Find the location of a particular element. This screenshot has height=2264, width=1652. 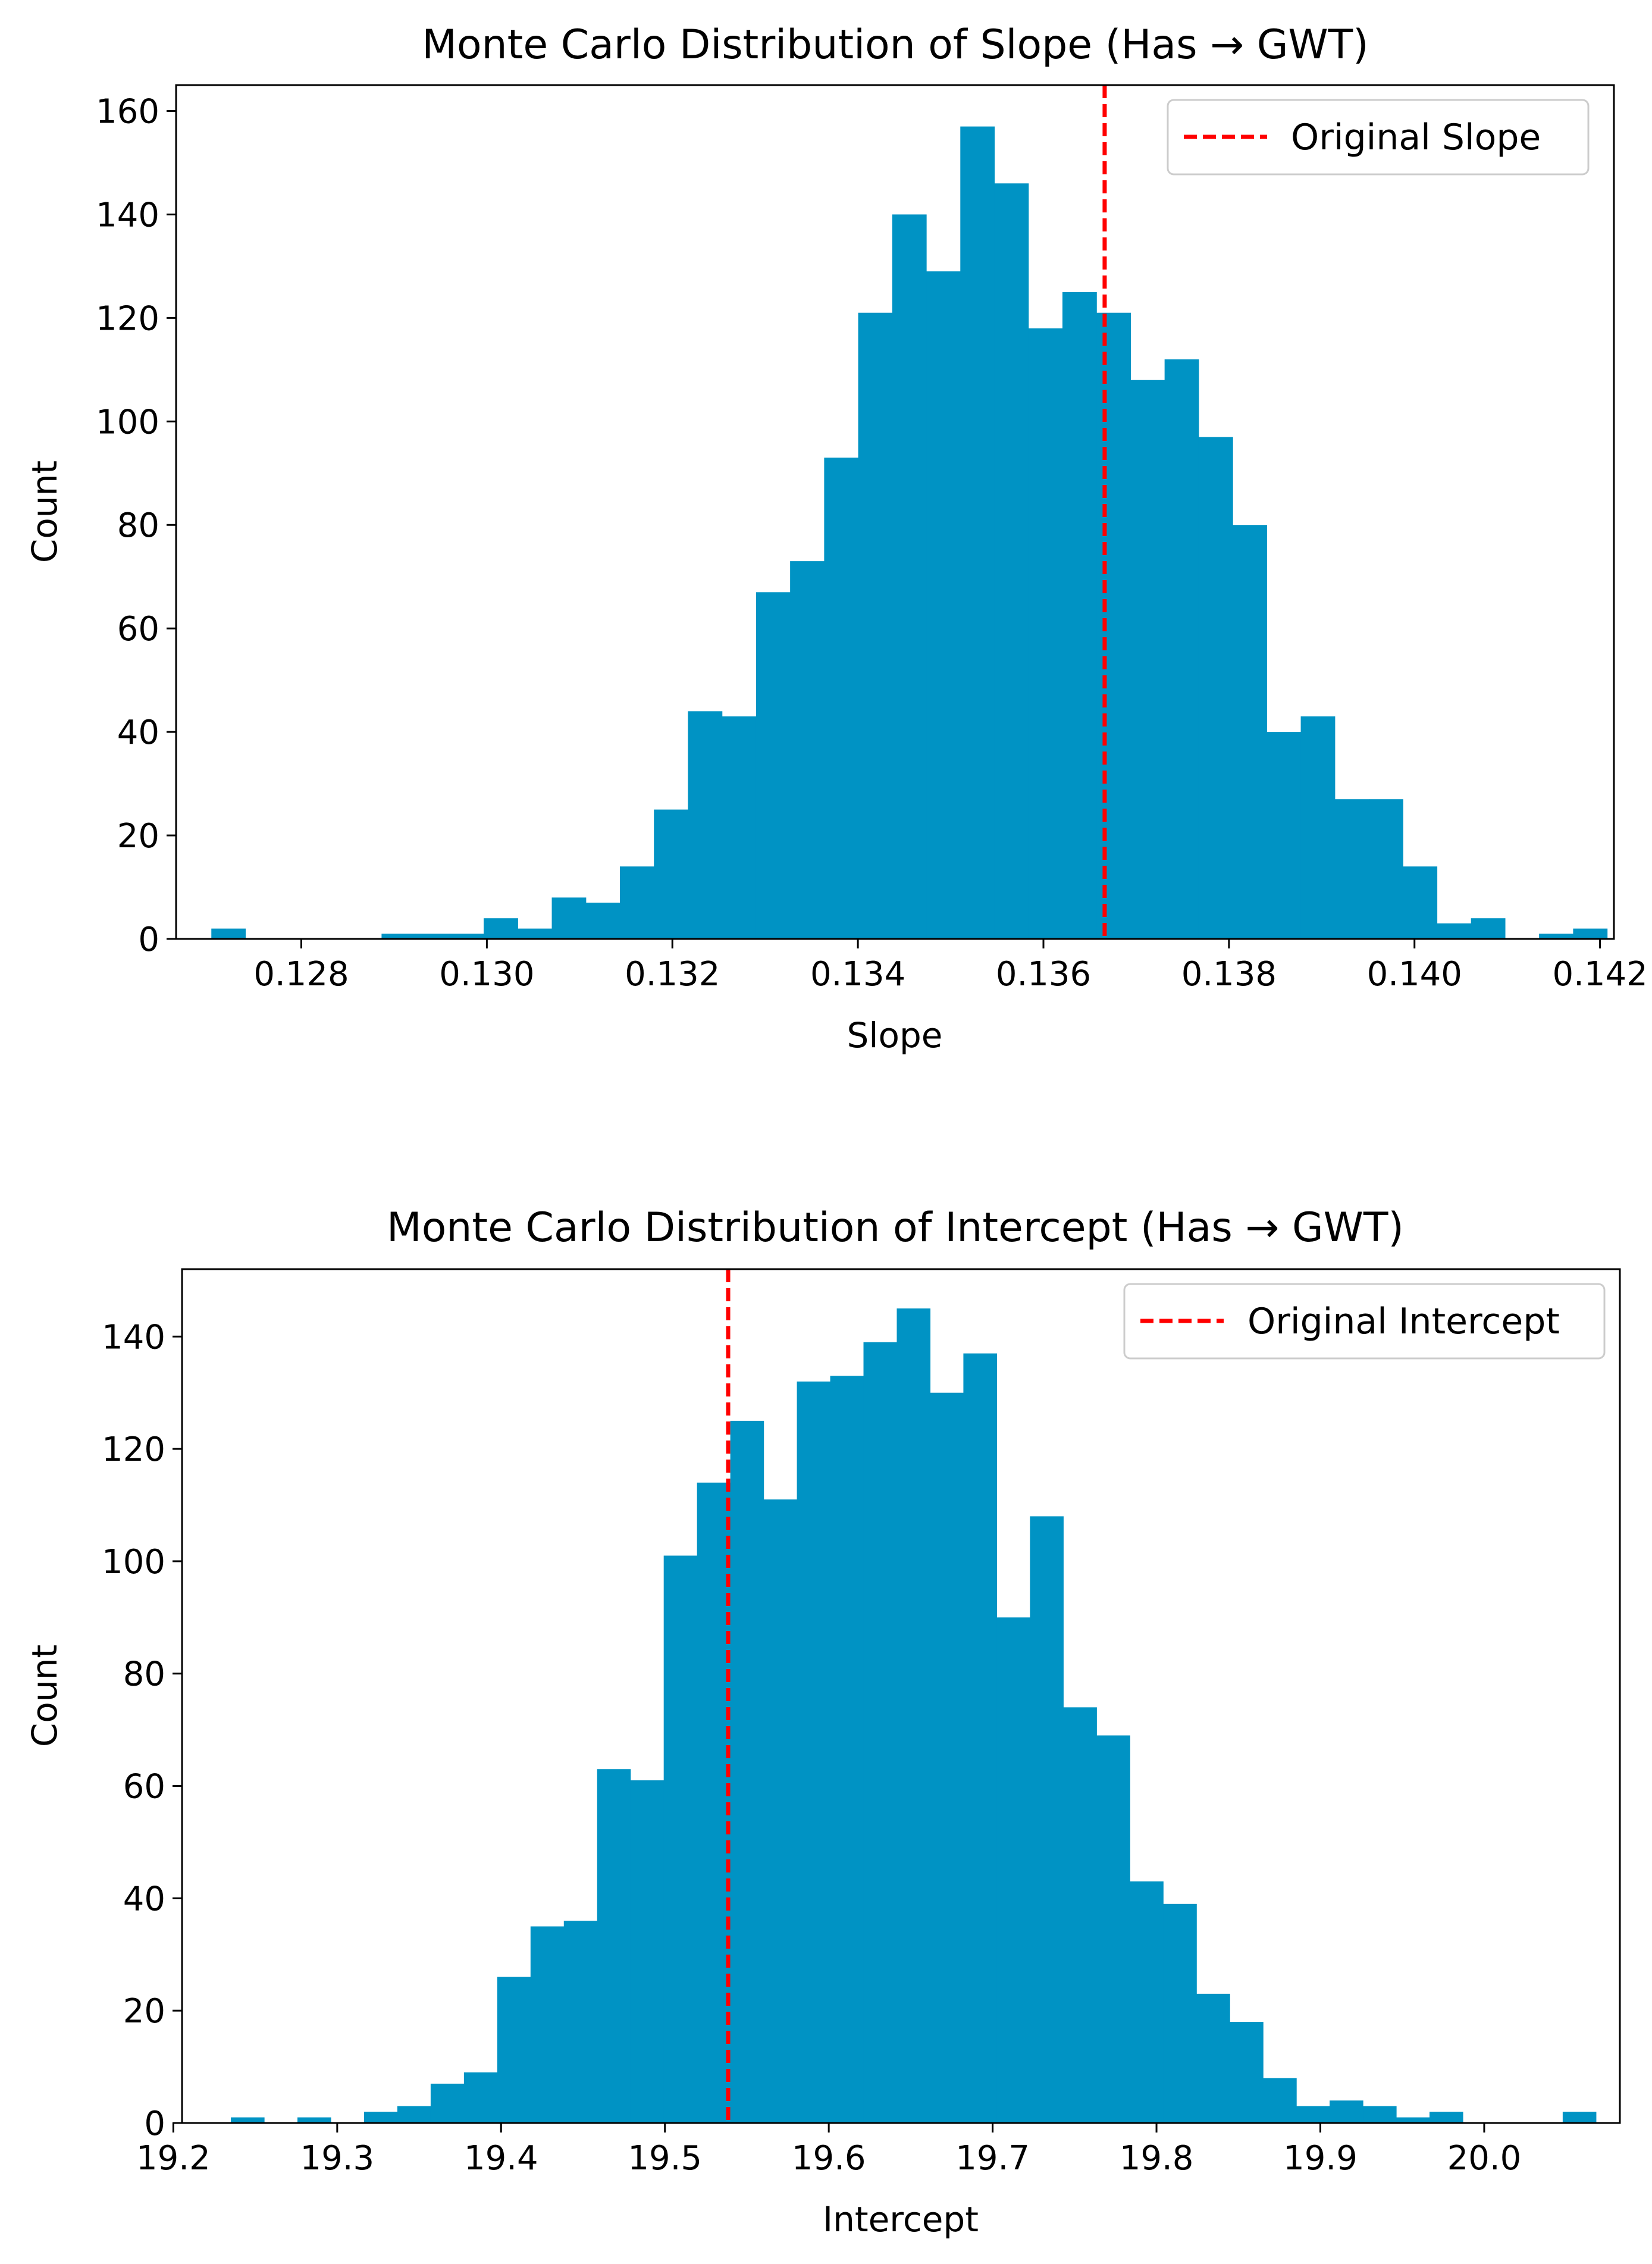

y-tick-label: 100 is located at coordinates (133, 1562).